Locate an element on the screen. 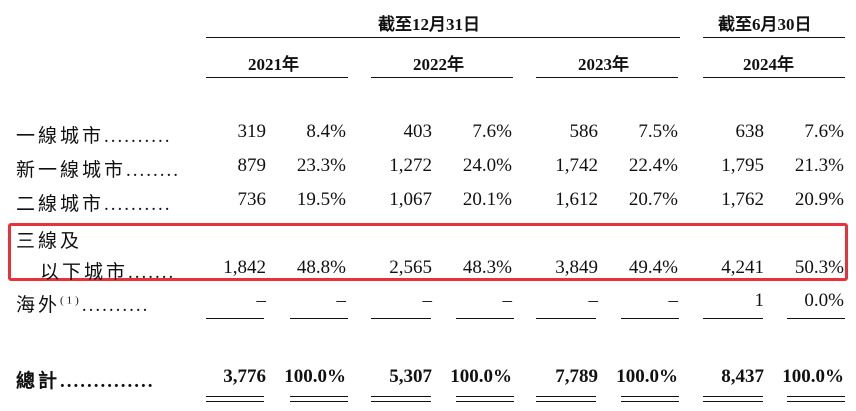 The width and height of the screenshot is (856, 411). row-label-tier3-line1: 三線及 is located at coordinates (49, 241).